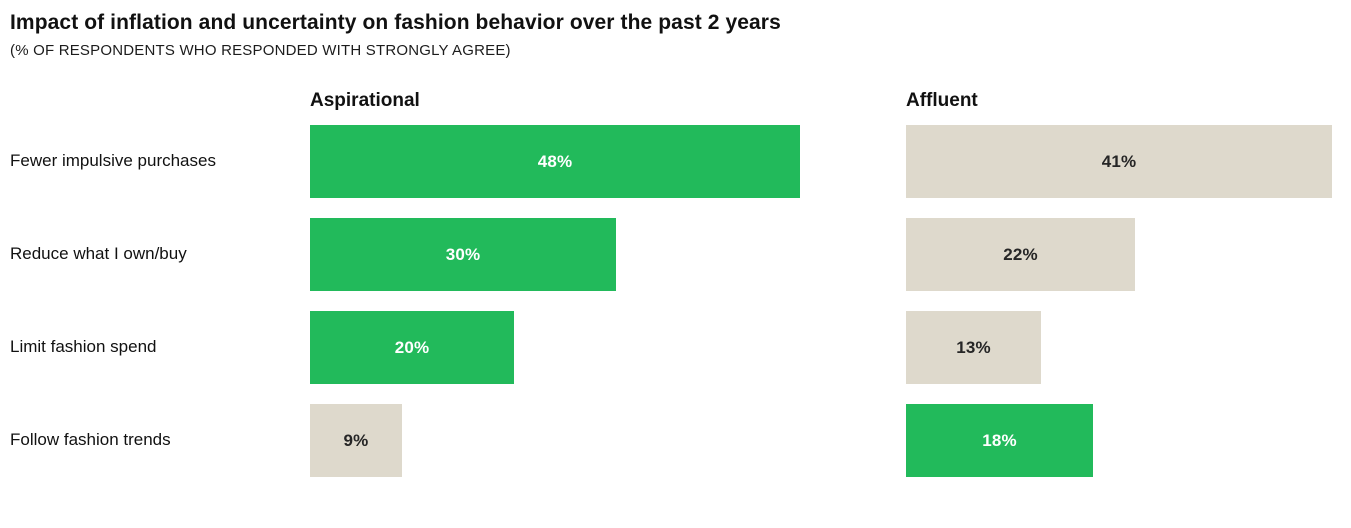 Image resolution: width=1351 pixels, height=528 pixels. I want to click on chart-row: Follow fashion trends 9% 18%, so click(680, 441).